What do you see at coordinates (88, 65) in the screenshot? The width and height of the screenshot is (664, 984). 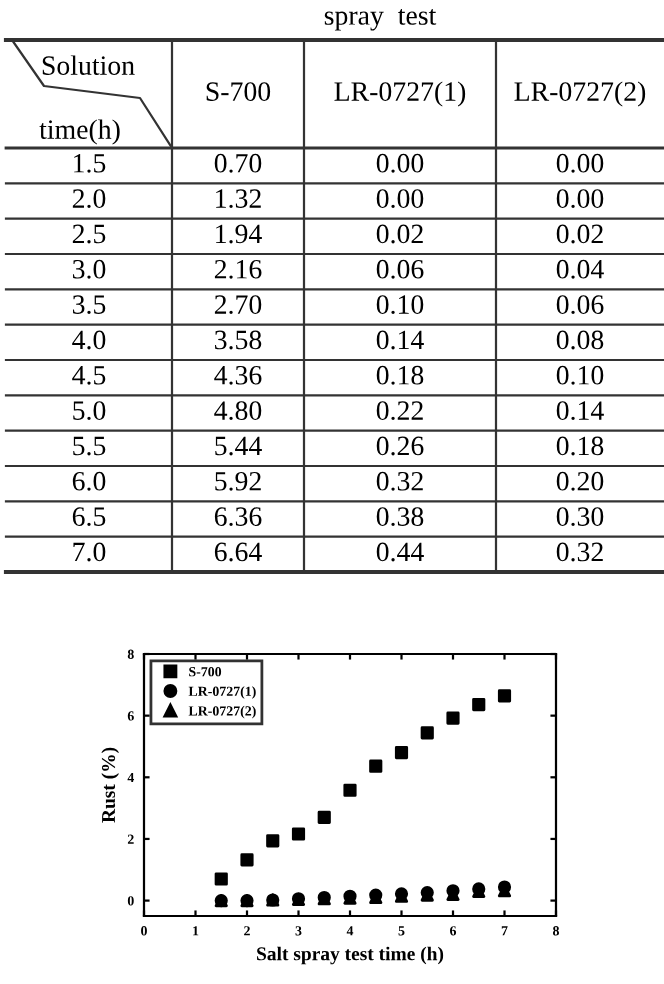 I see `text: Solution` at bounding box center [88, 65].